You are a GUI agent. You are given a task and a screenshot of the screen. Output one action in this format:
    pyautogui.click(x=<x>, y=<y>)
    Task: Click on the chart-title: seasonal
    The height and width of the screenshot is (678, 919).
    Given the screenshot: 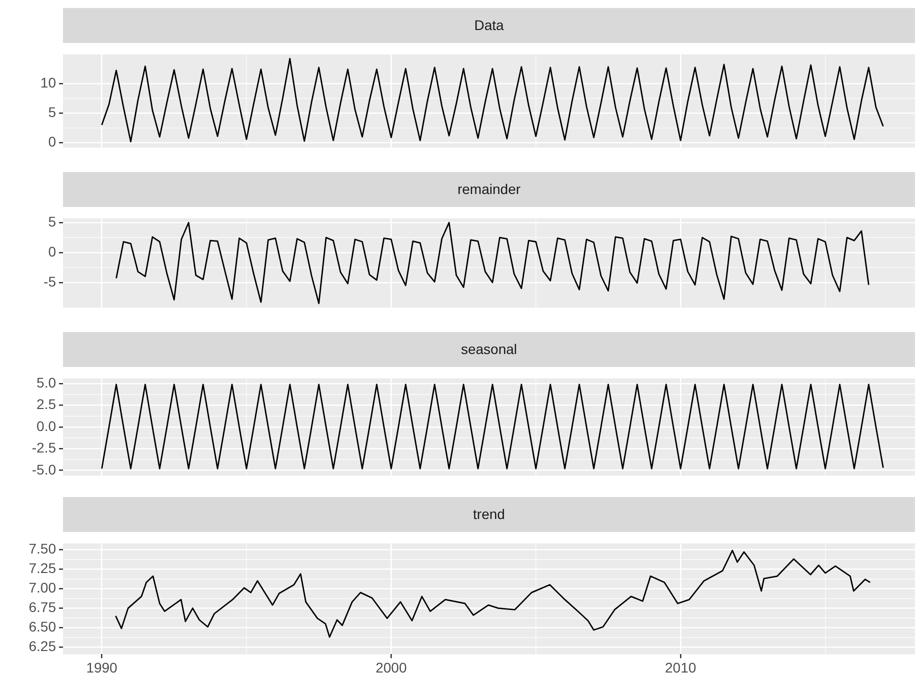 What is the action you would take?
    pyautogui.click(x=489, y=349)
    